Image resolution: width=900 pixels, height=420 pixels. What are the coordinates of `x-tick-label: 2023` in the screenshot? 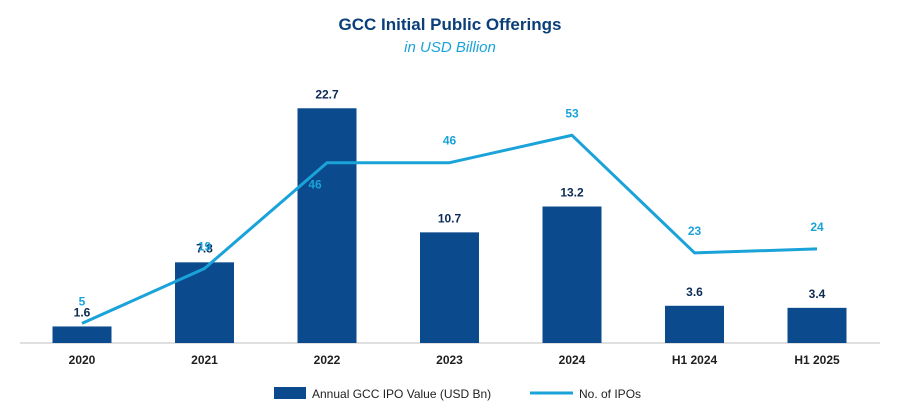 It's located at (449, 360).